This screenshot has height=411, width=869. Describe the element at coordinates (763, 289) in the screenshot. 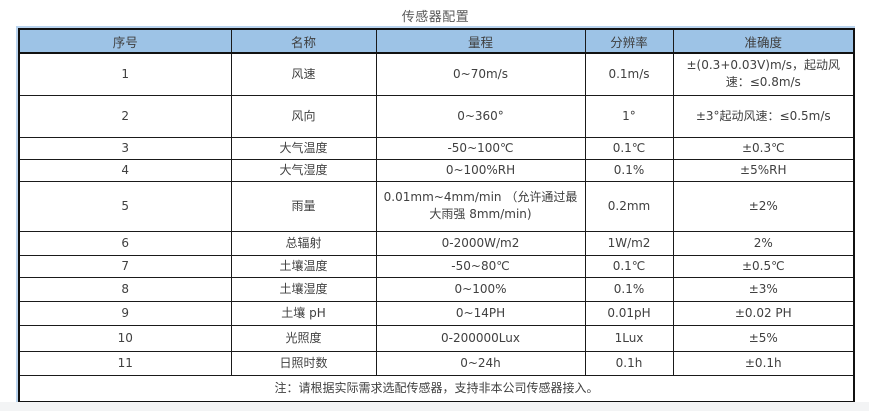

I see `cell-accuracy: ±3%` at that location.